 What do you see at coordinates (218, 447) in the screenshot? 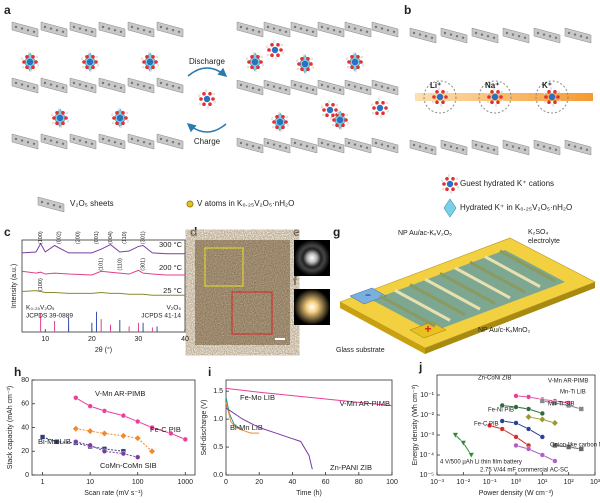
I see `y-tick-label: 0.5` at bounding box center [218, 447].